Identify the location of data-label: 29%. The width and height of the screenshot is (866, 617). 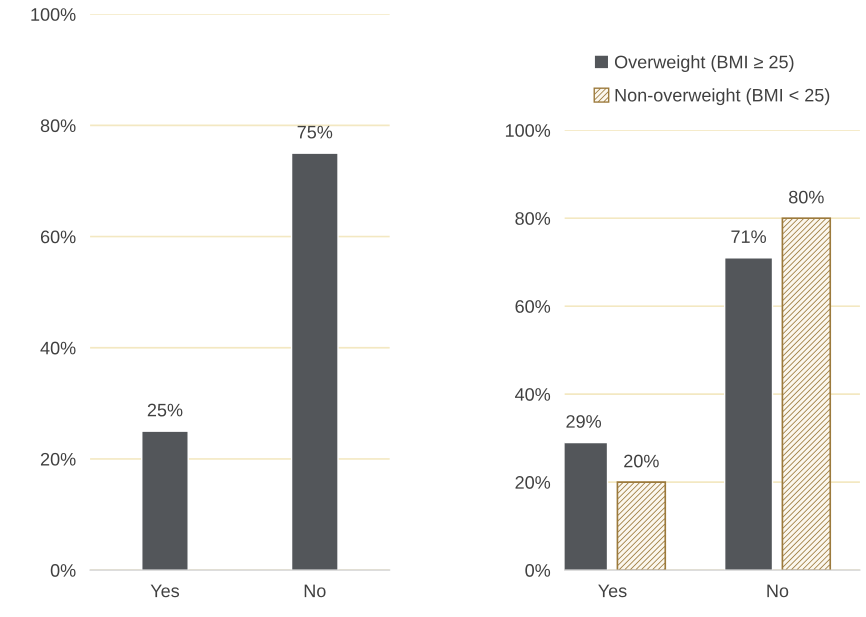
(584, 421).